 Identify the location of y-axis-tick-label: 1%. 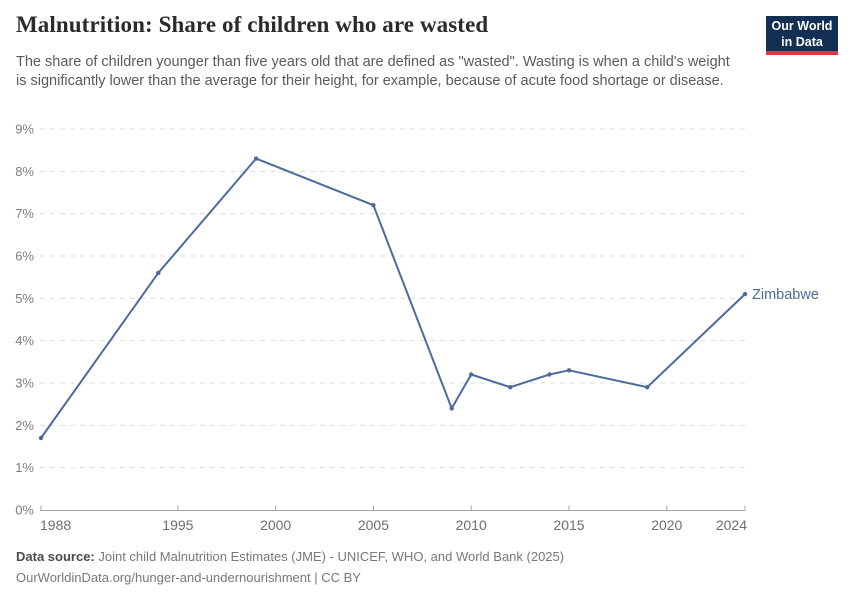
(24, 467).